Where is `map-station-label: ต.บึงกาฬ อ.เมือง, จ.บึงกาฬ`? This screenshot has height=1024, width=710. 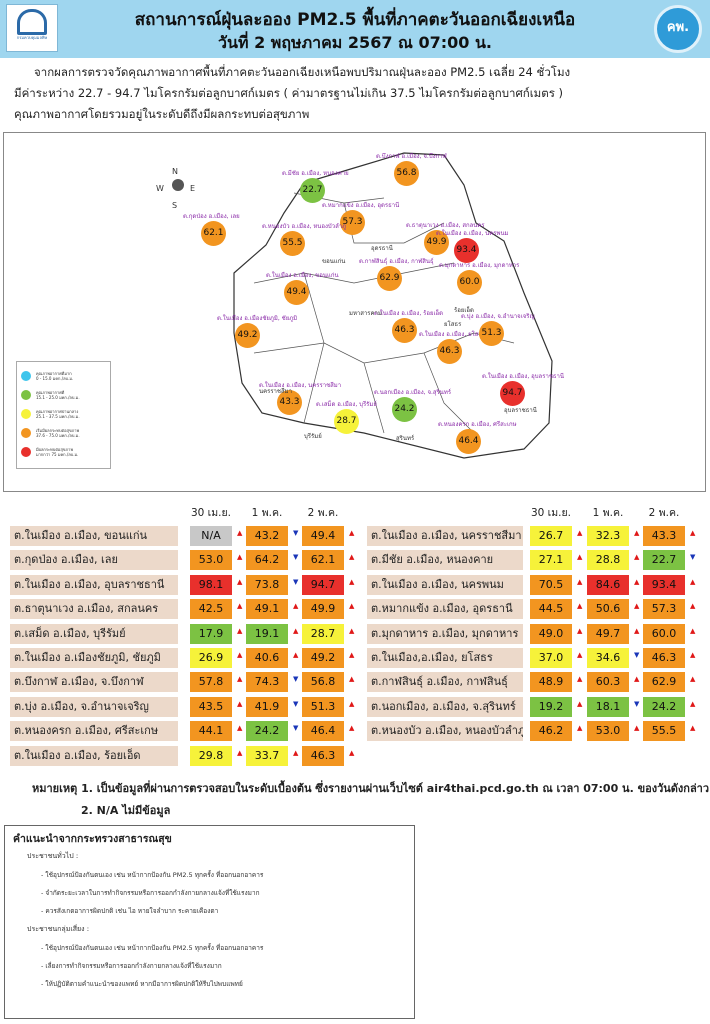
map-station-label: ต.บึงกาฬ อ.เมือง, จ.บึงกาฬ is located at coordinates (411, 156).